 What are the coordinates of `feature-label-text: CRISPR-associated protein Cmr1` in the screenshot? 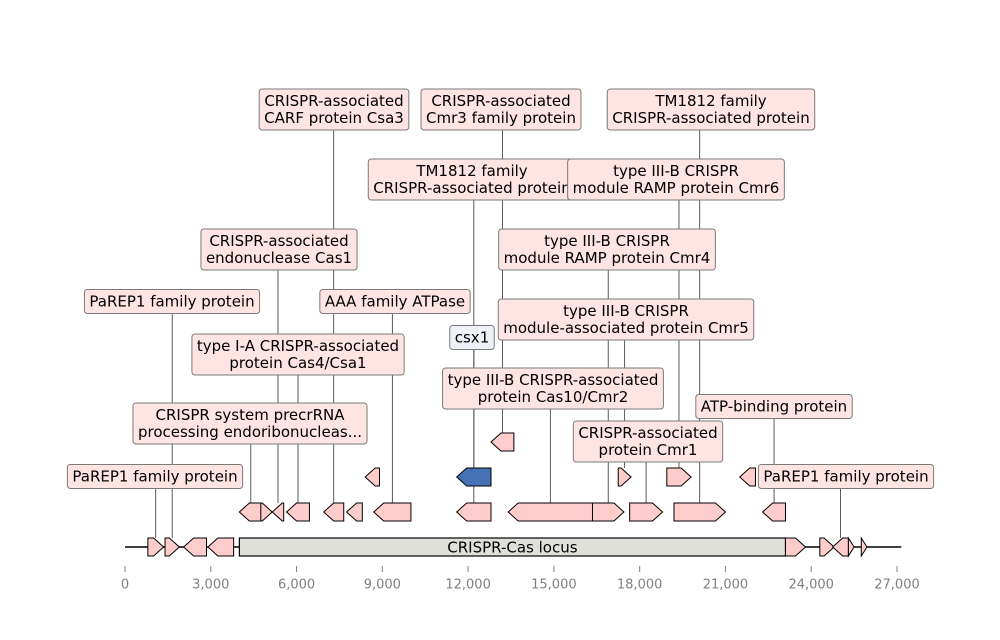 It's located at (647, 441).